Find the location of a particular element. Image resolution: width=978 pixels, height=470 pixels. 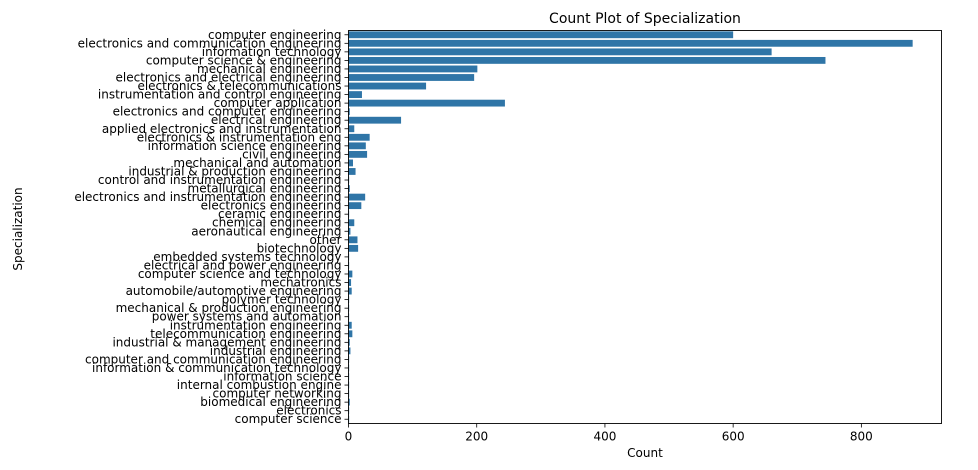

y-tick-label: information technology is located at coordinates (272, 52).